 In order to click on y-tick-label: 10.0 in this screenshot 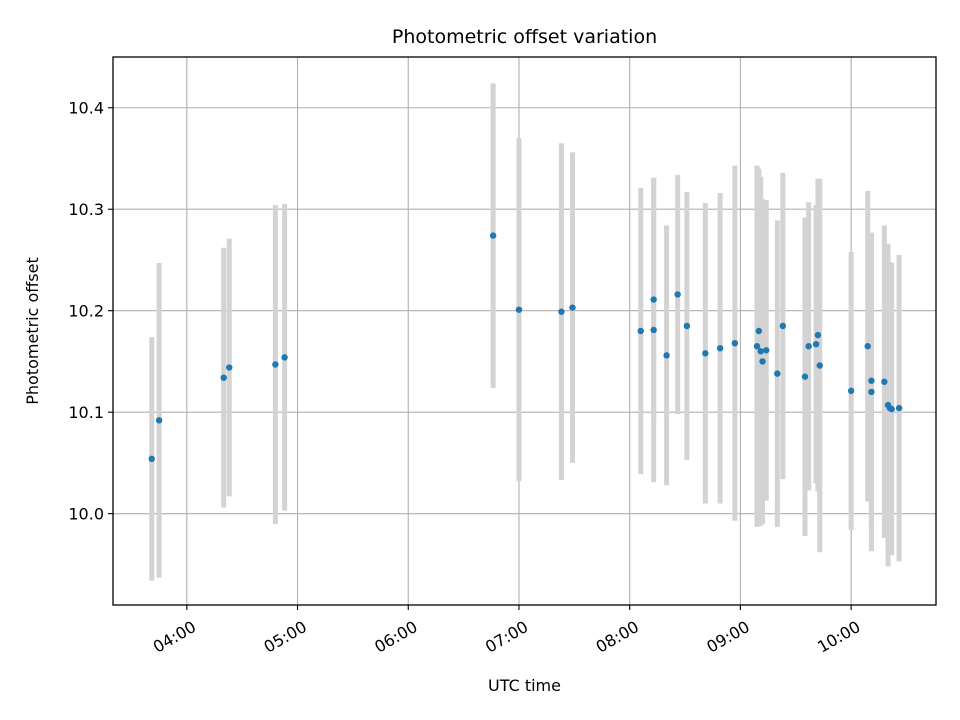, I will do `click(86, 514)`.